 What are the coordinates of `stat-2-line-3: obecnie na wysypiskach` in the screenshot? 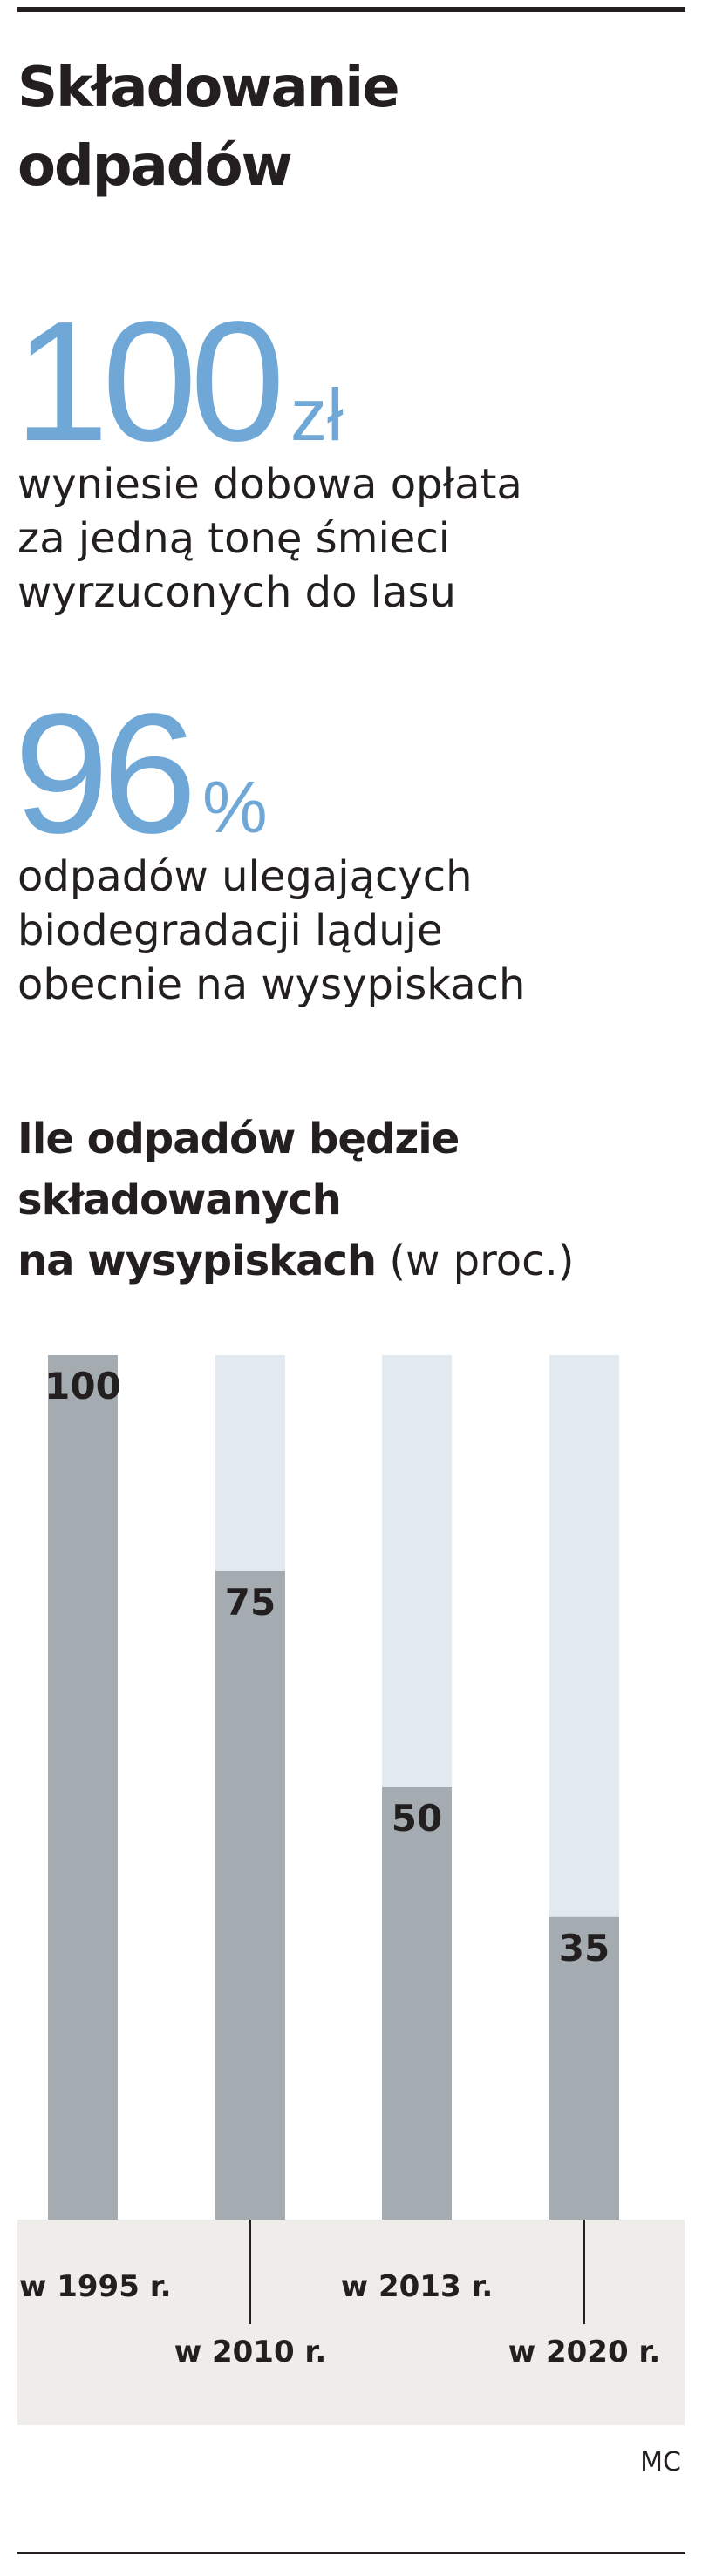 It's located at (271, 985).